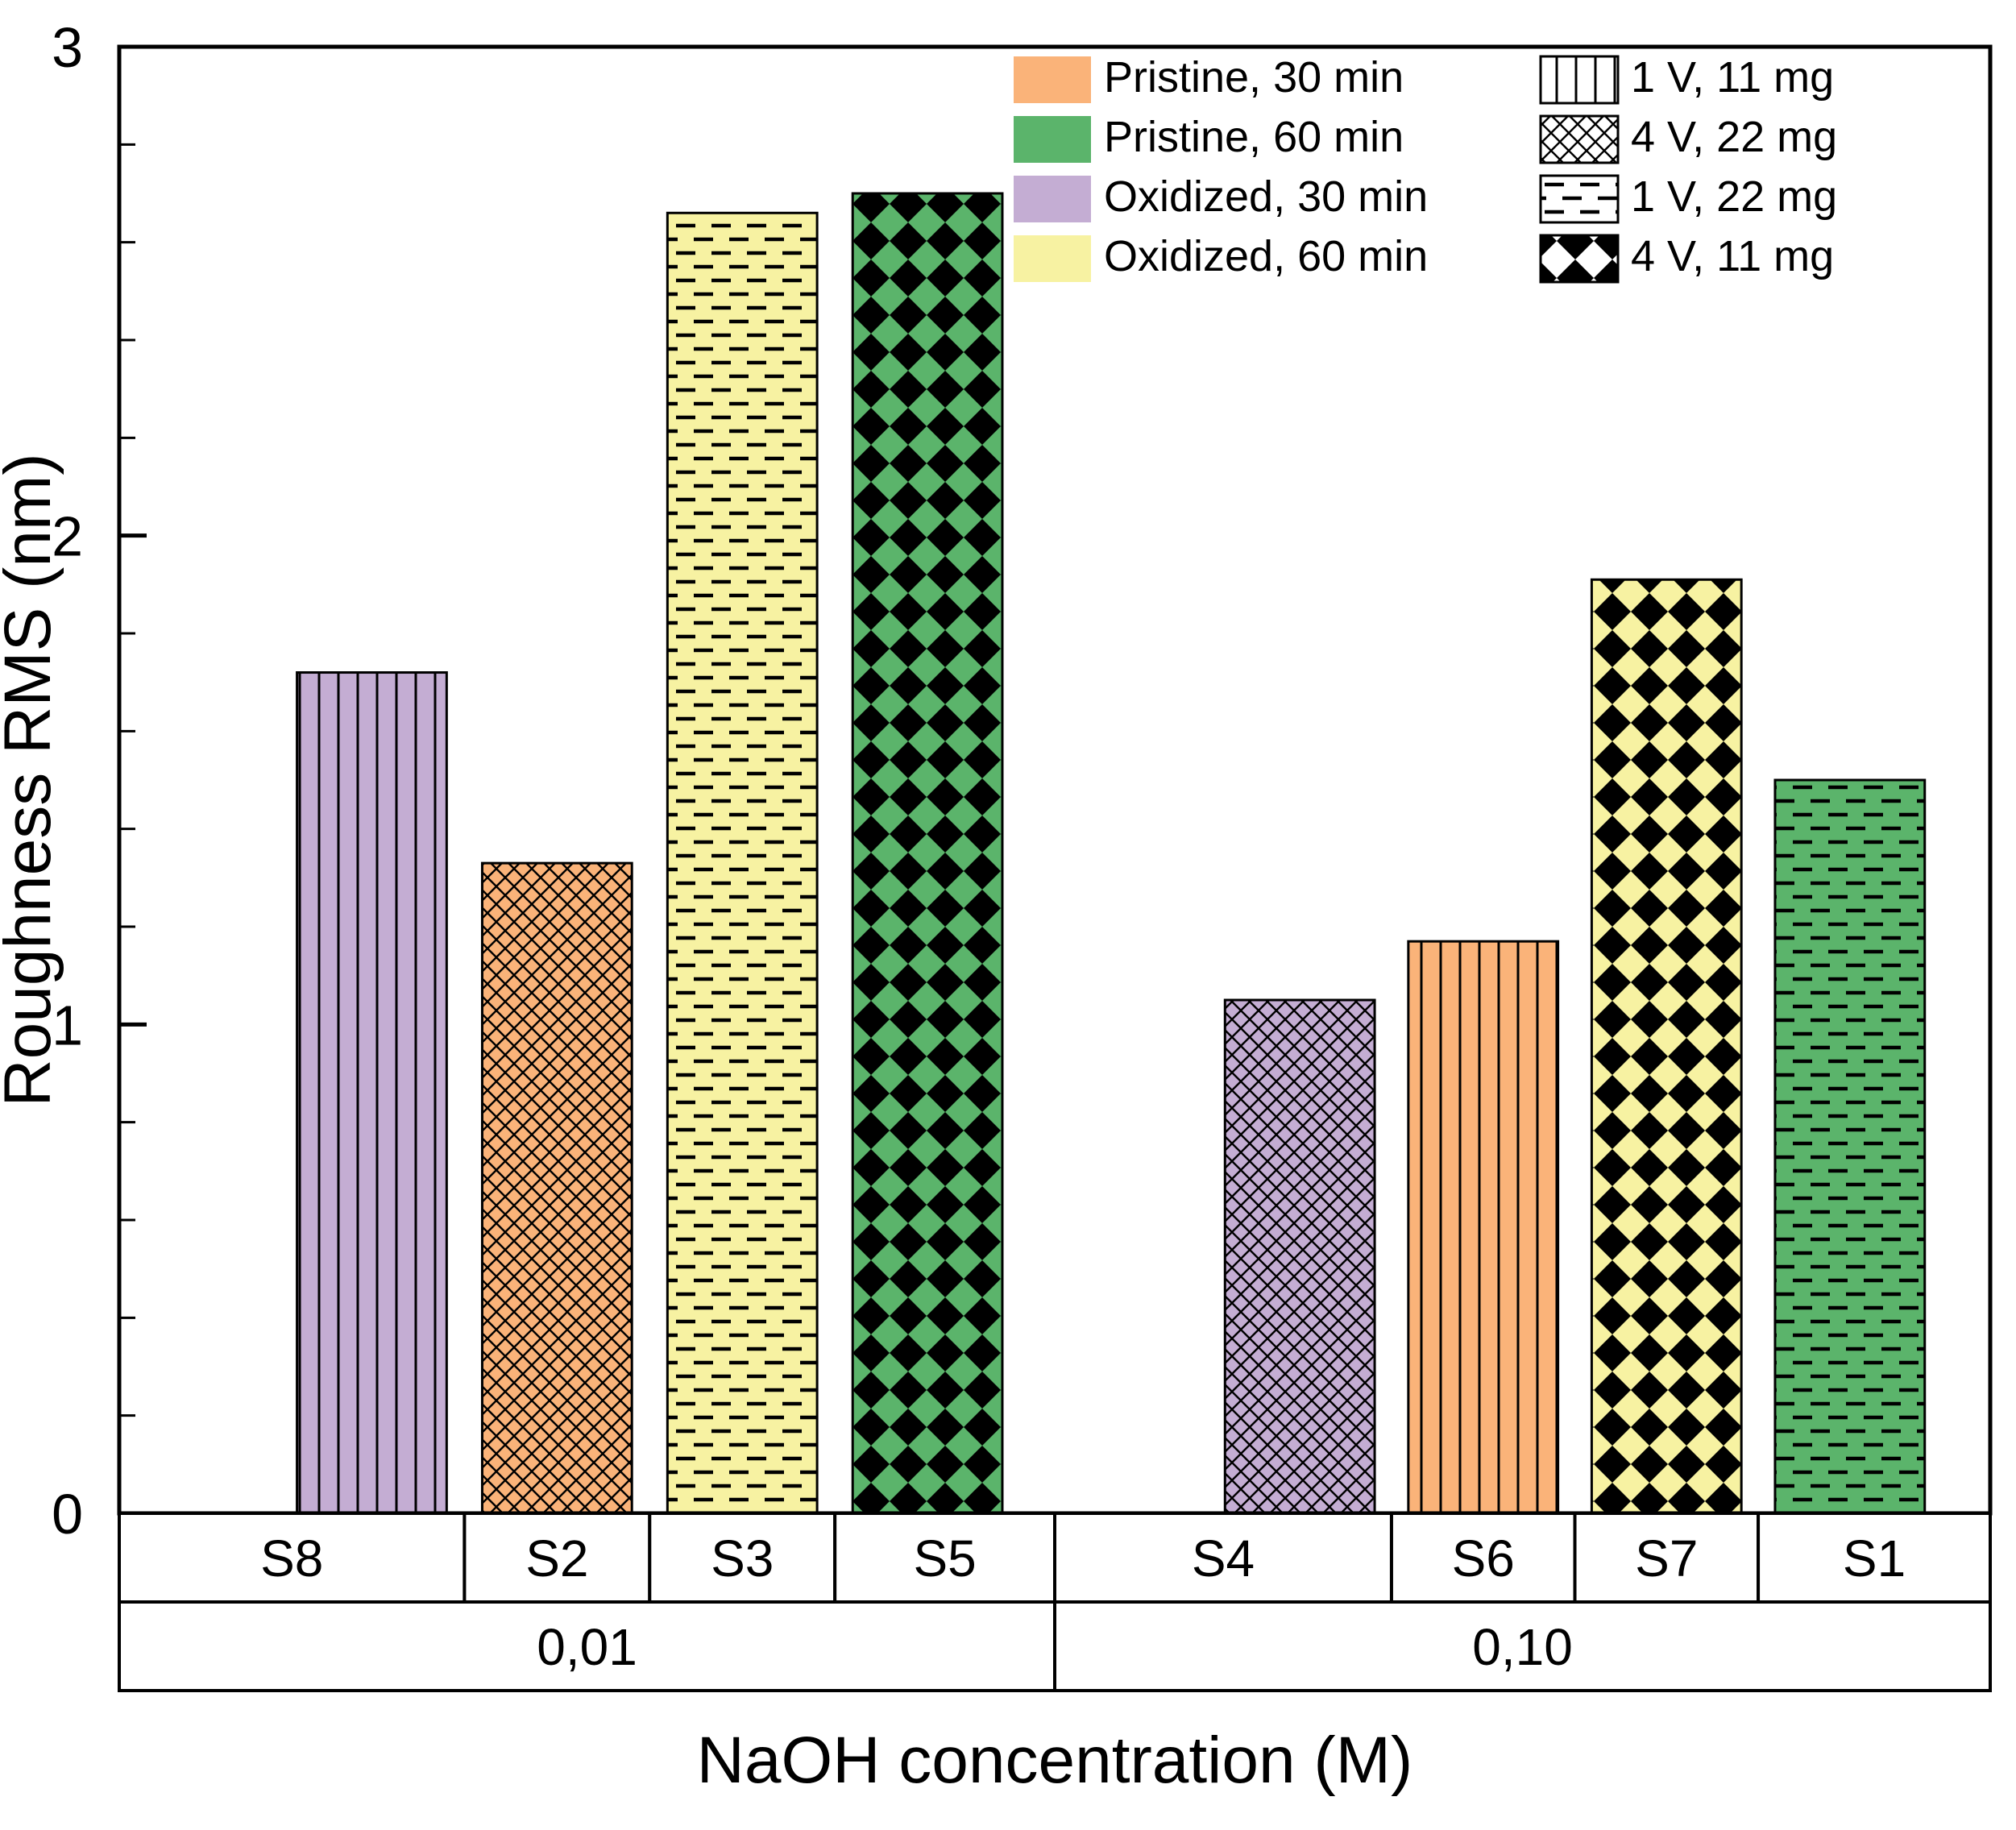 This screenshot has width=2016, height=1830. What do you see at coordinates (1254, 77) in the screenshot?
I see `legend-color-label-pristine_30: Pristine, 30 min` at bounding box center [1254, 77].